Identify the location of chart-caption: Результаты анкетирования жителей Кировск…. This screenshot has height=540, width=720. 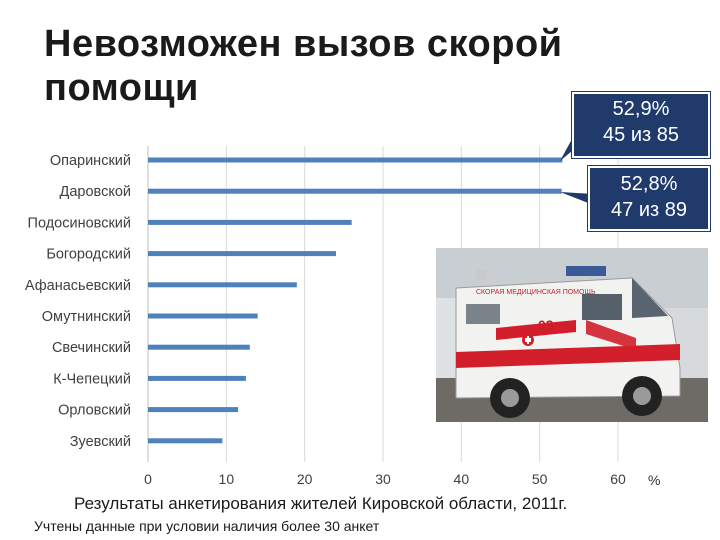
(321, 503).